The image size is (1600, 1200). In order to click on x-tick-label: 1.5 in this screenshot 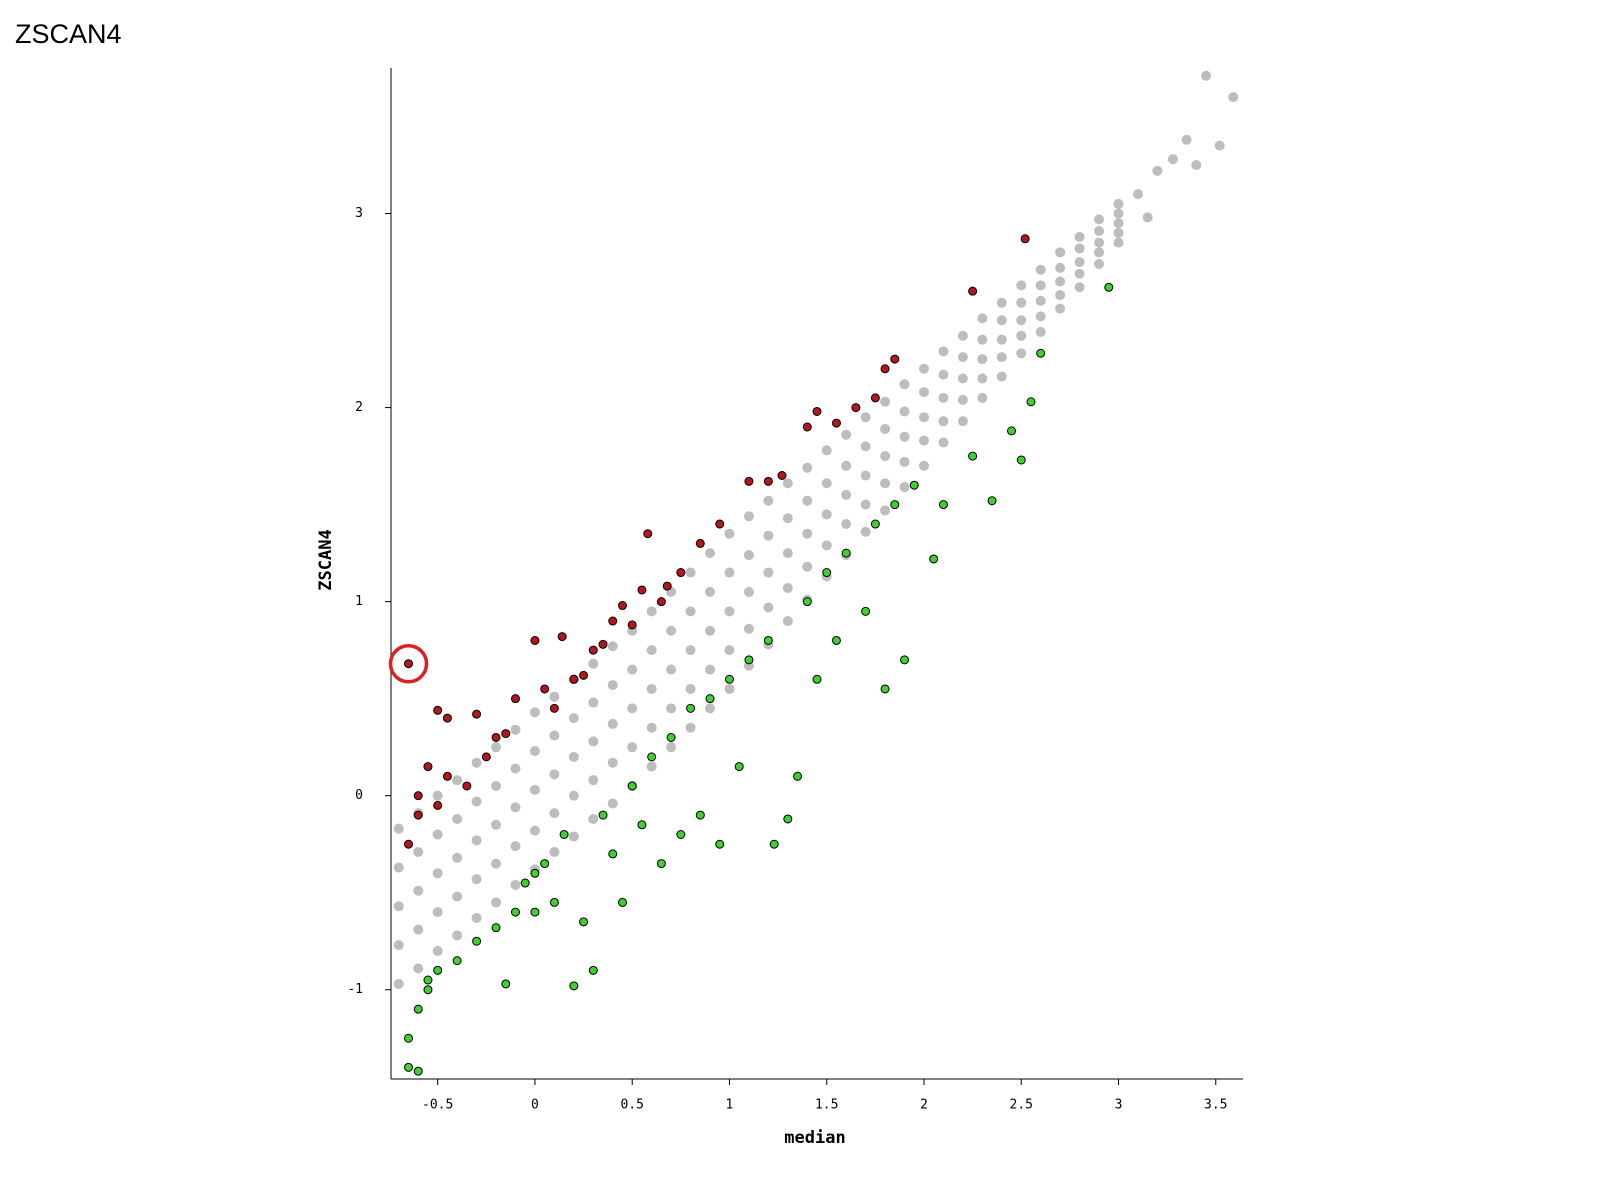, I will do `click(826, 1105)`.